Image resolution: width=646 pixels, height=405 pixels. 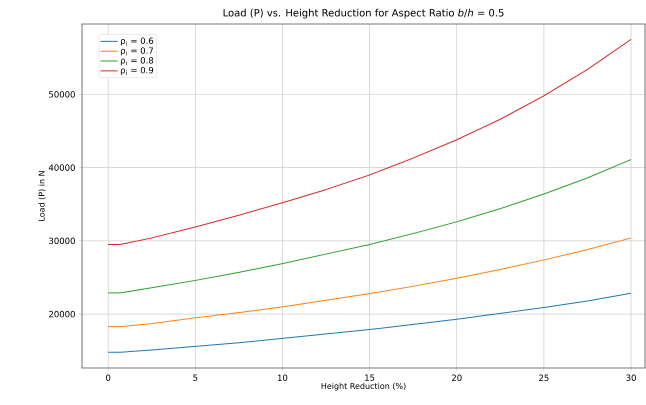 I want to click on x-tick-label: 20, so click(x=457, y=377).